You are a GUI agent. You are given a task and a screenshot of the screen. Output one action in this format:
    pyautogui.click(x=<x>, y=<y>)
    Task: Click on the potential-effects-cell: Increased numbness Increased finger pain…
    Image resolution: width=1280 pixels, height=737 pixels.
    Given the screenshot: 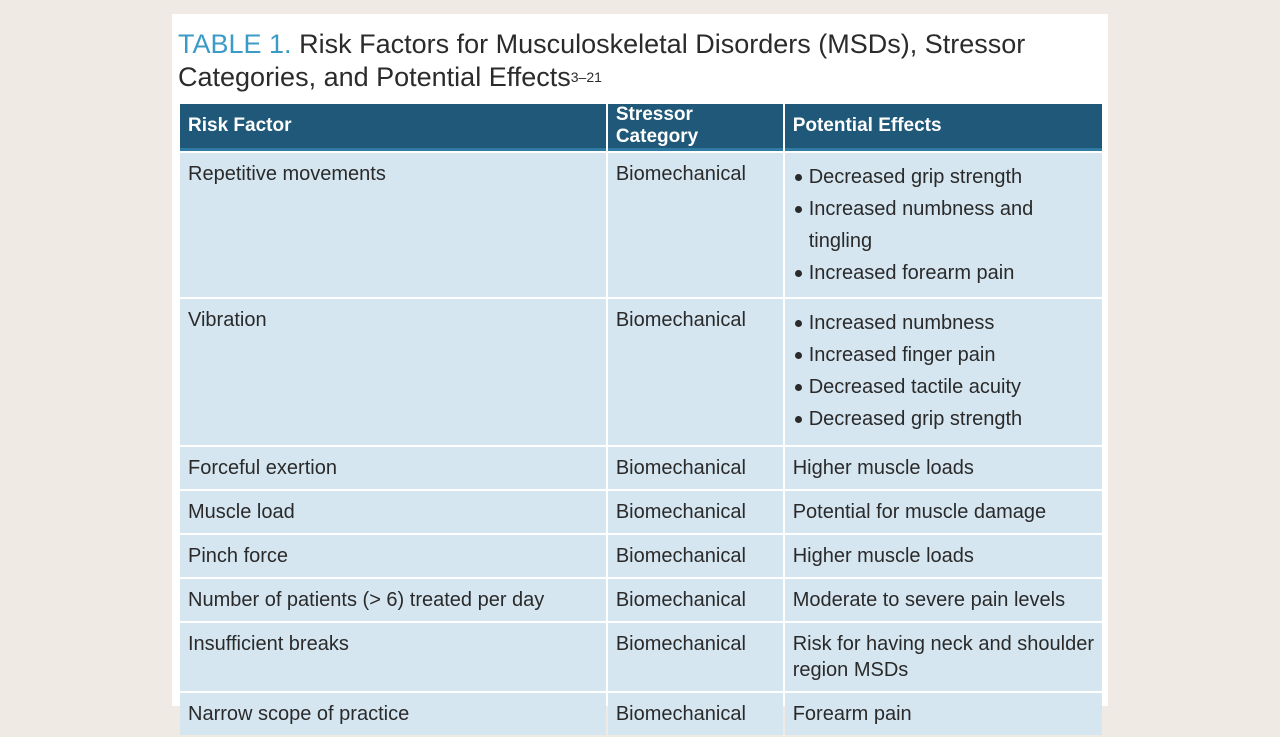 What is the action you would take?
    pyautogui.click(x=943, y=372)
    